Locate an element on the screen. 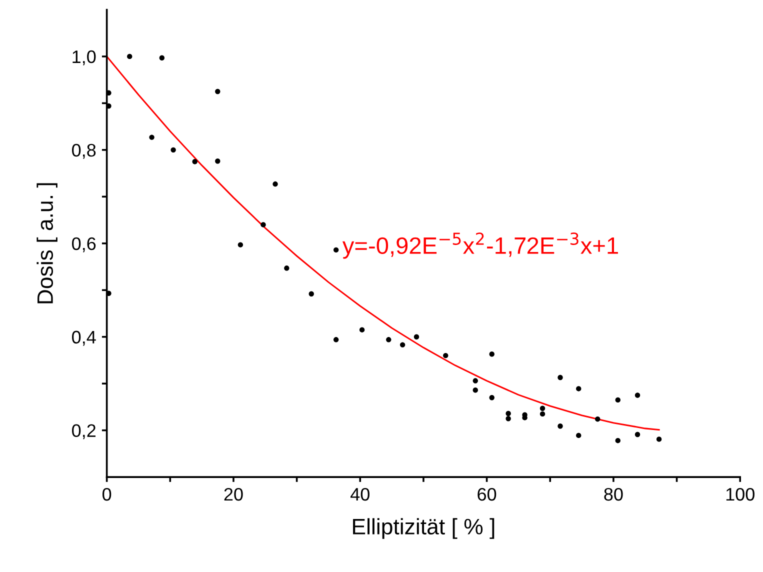  y-tick-label: 0,8 is located at coordinates (84, 151).